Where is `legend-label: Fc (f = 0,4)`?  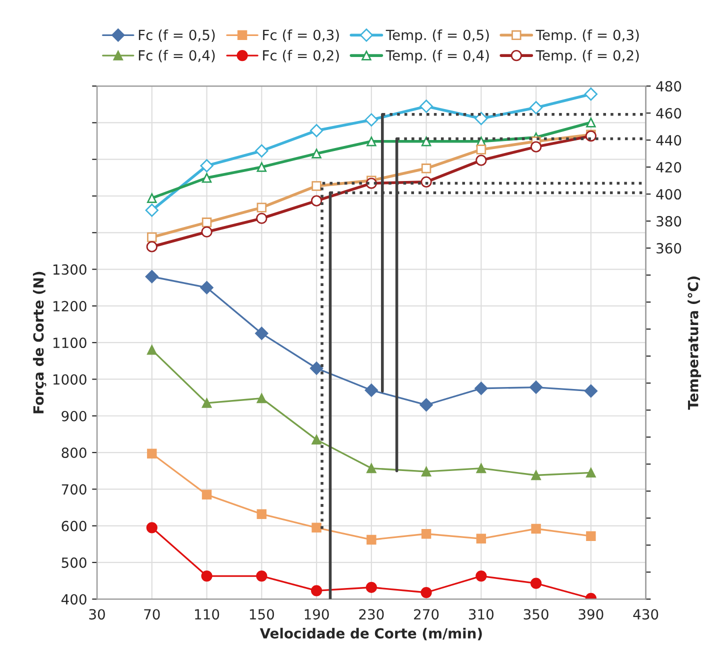
legend-label: Fc (f = 0,4) is located at coordinates (176, 56).